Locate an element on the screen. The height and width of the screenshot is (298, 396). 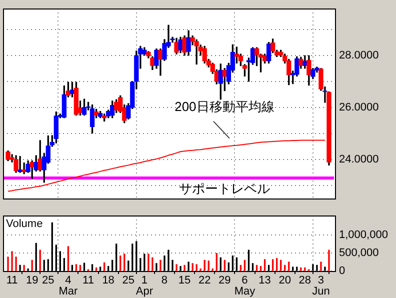
x-tick-label: 29 is located at coordinates (224, 280).